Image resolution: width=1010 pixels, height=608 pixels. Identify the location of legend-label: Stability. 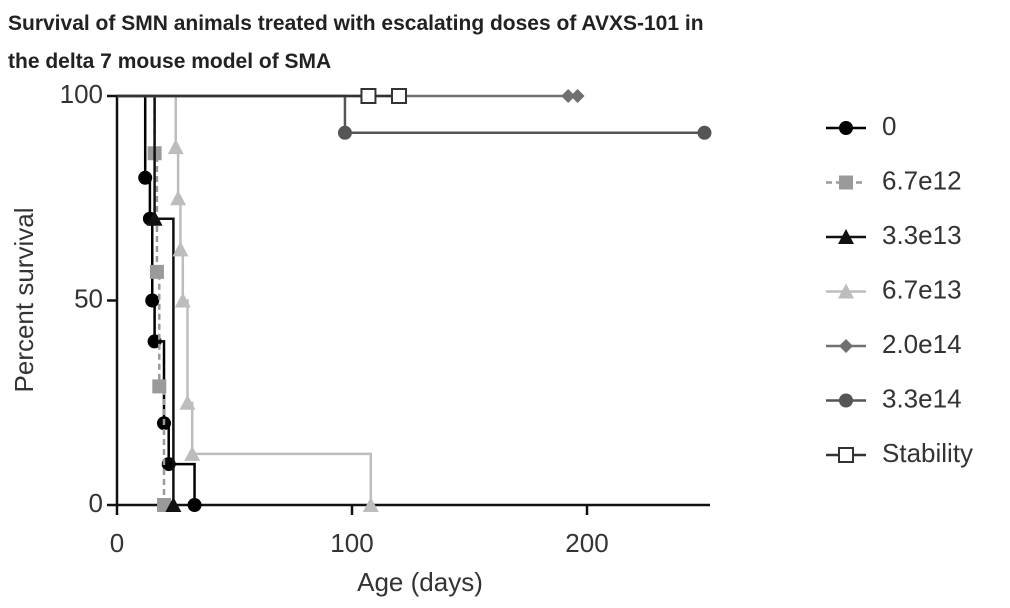
(927, 453).